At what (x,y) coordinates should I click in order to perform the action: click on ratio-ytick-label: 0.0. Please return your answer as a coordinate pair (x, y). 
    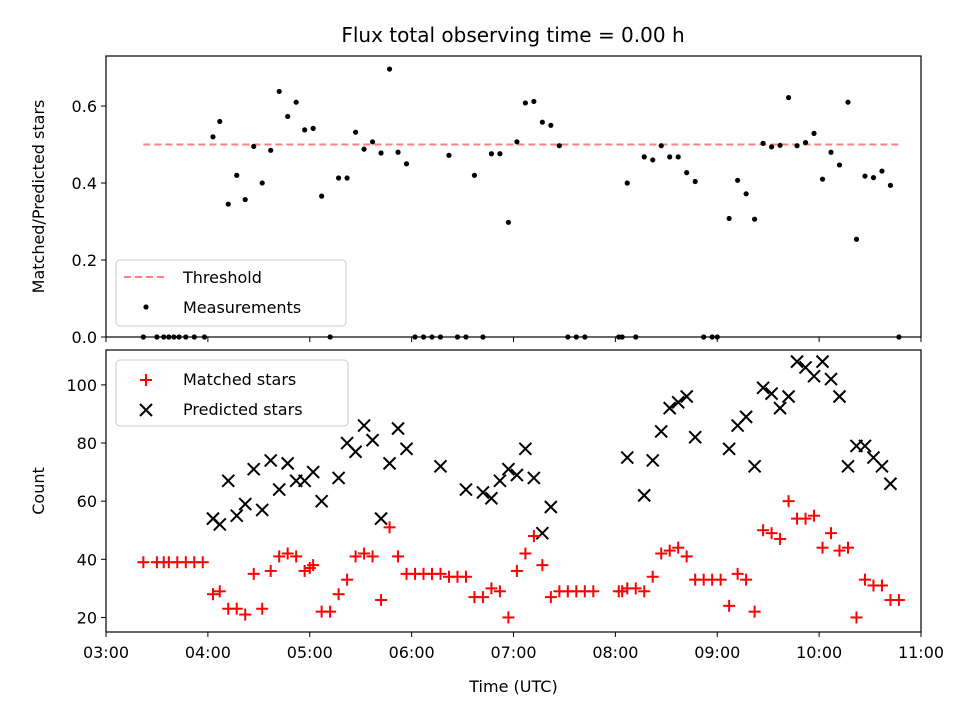
    Looking at the image, I should click on (84, 337).